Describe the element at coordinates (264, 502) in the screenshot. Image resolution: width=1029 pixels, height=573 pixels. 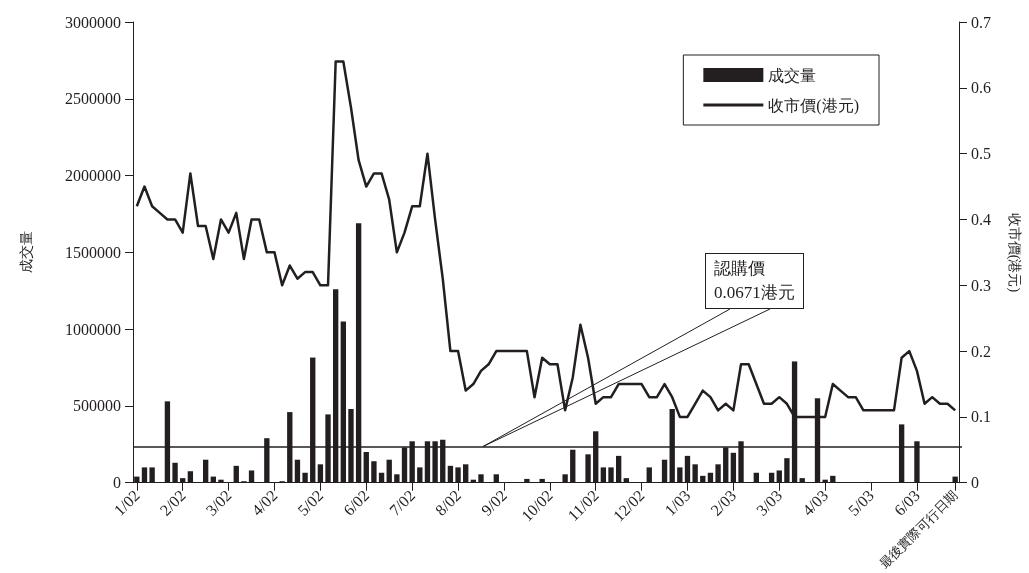
I see `x-tick-label: 4/02` at that location.